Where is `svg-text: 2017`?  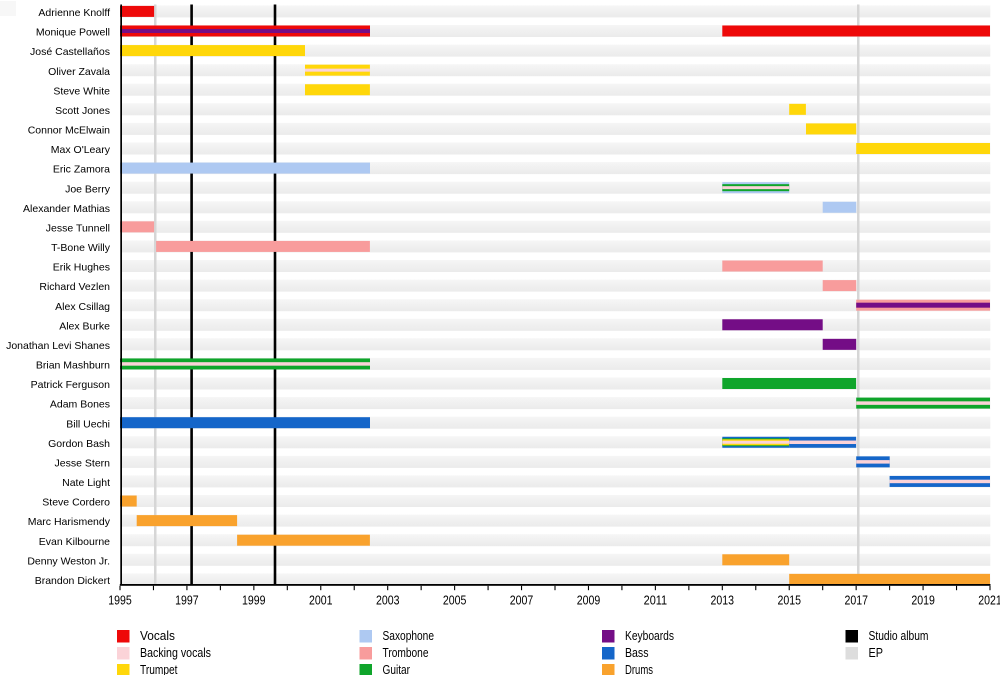 svg-text: 2017 is located at coordinates (856, 600).